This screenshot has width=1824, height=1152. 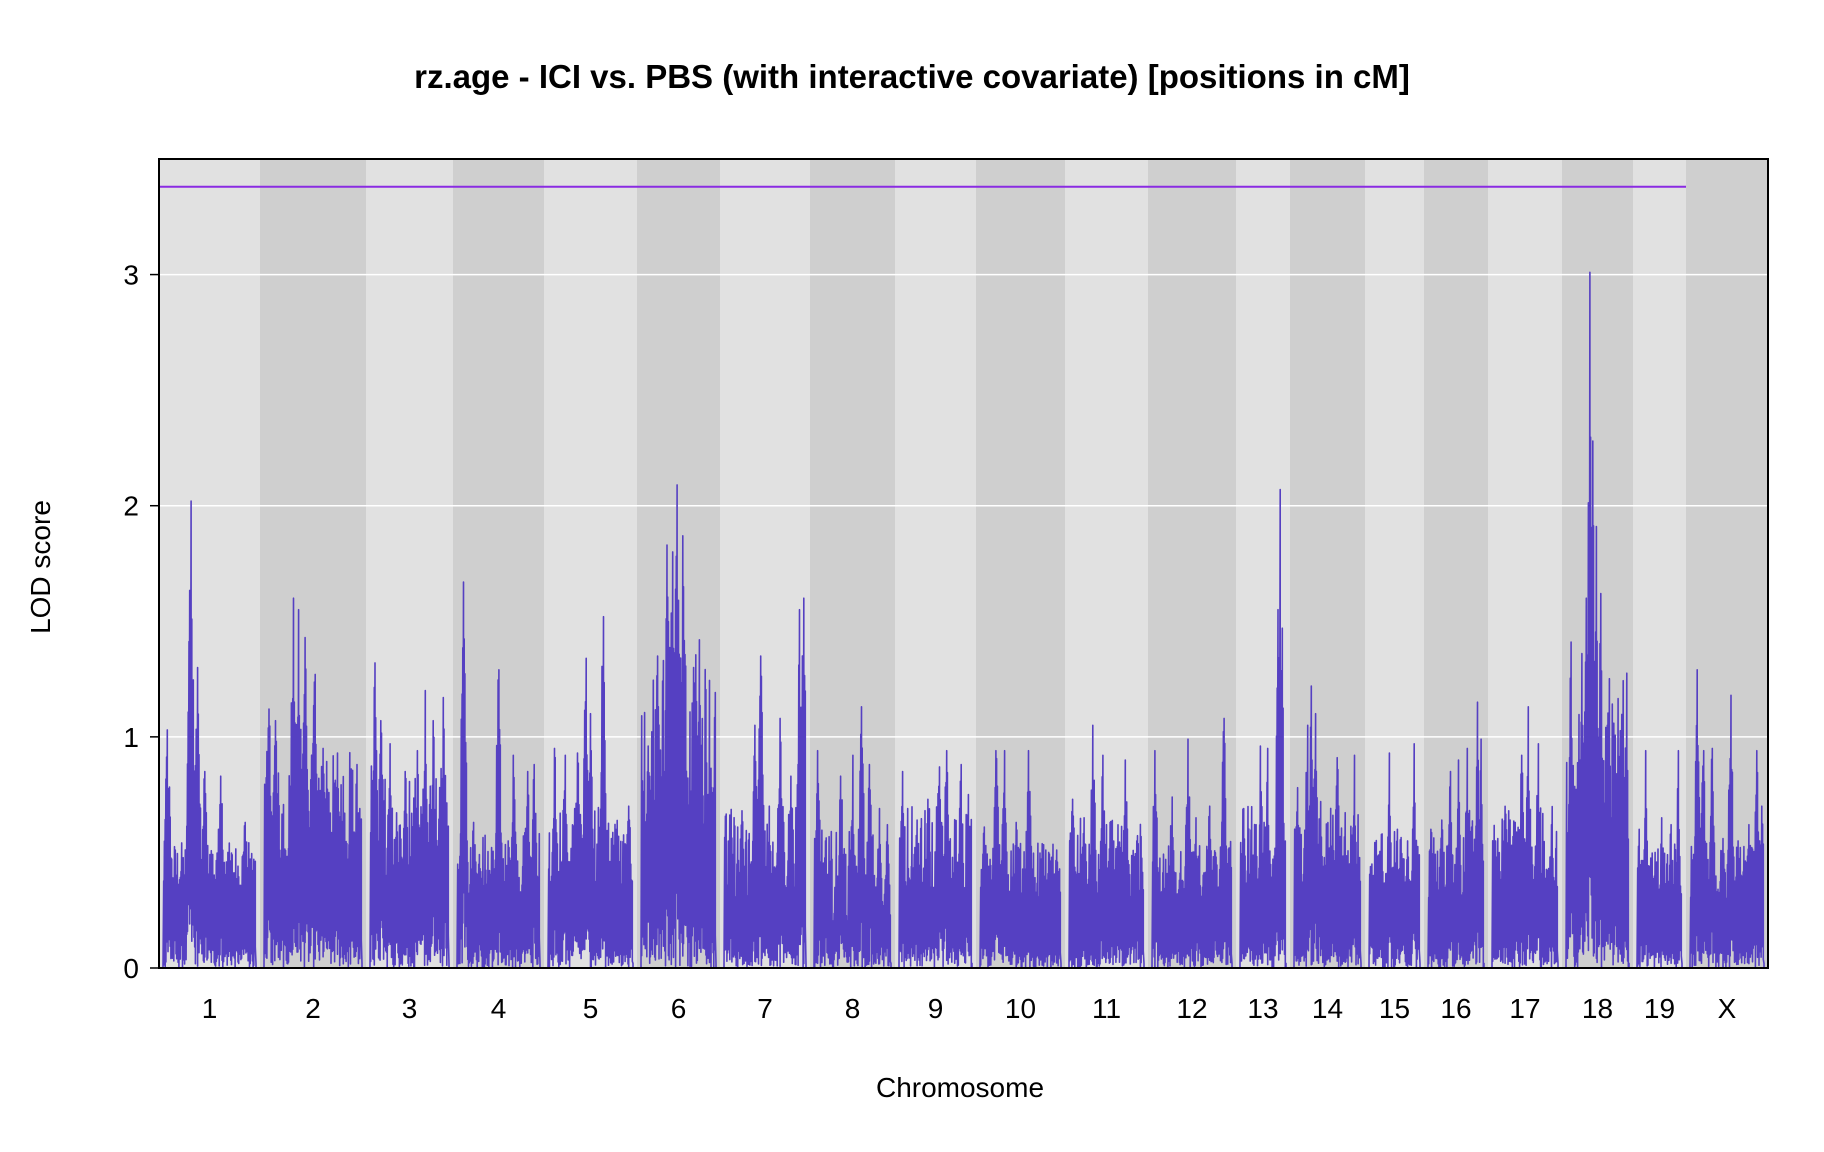 I want to click on x-tick-label-chr-11: 11, so click(x=1106, y=1008).